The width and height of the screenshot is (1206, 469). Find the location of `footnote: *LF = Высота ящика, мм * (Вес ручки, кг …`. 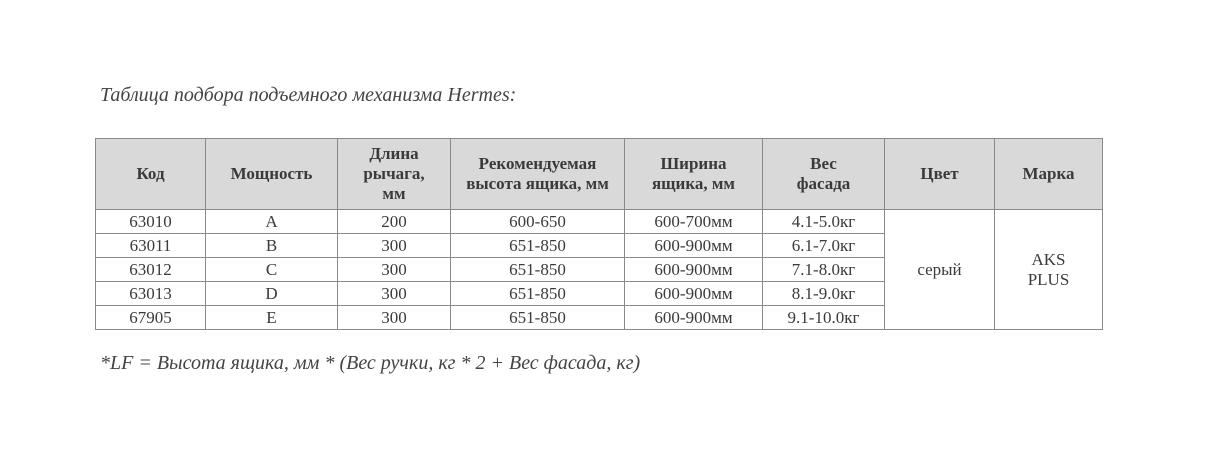

footnote: *LF = Высота ящика, мм * (Вес ручки, кг … is located at coordinates (370, 363).